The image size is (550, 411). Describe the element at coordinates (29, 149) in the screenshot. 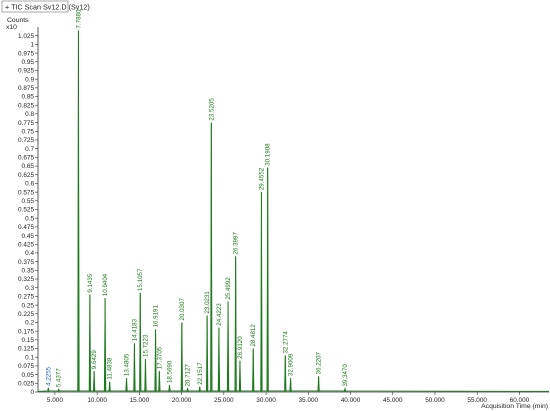

I see `y-tick-label: 0.7` at that location.